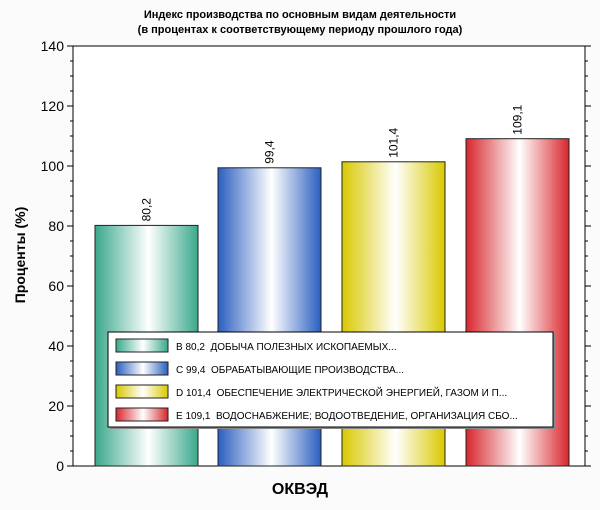 This screenshot has width=600, height=510. I want to click on y-tick-label: 40, so click(56, 346).